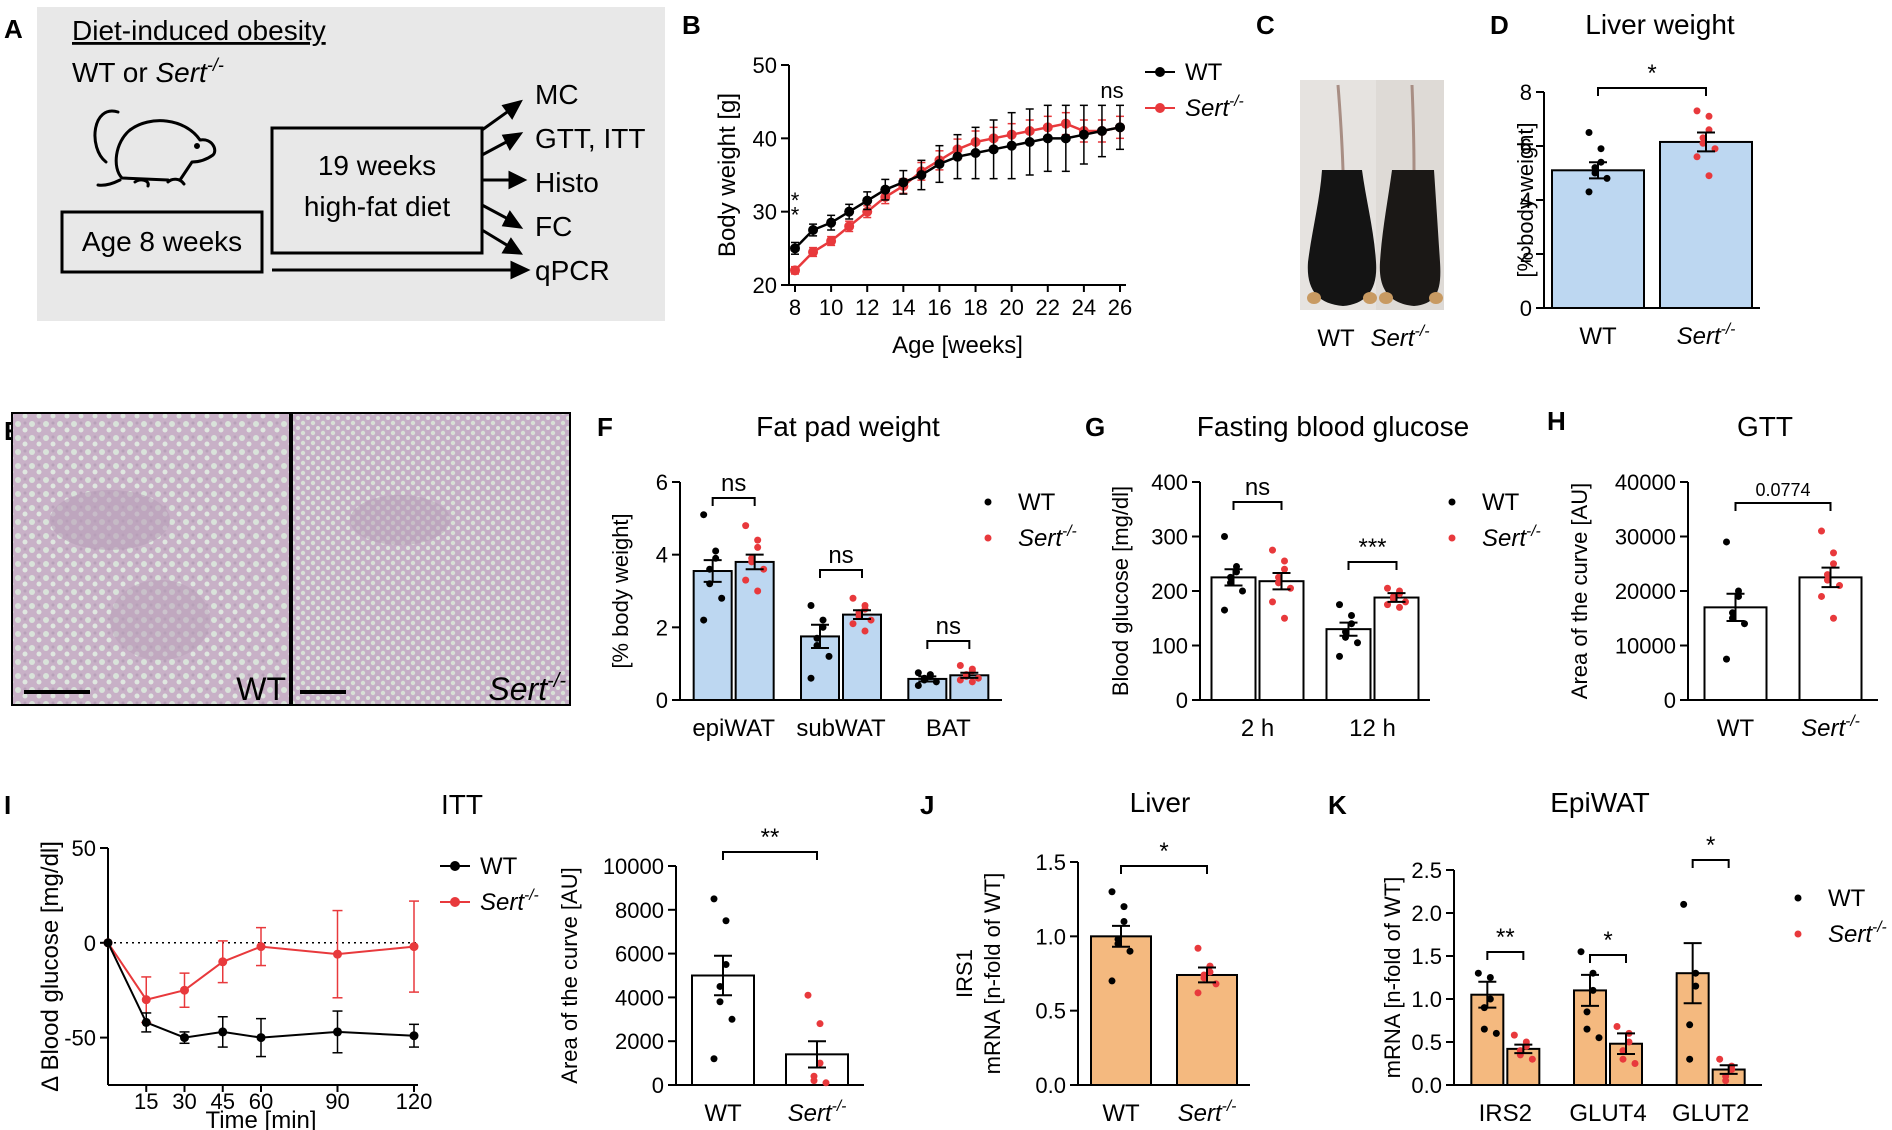  What do you see at coordinates (795, 215) in the screenshot?
I see `annotation-star: *` at bounding box center [795, 215].